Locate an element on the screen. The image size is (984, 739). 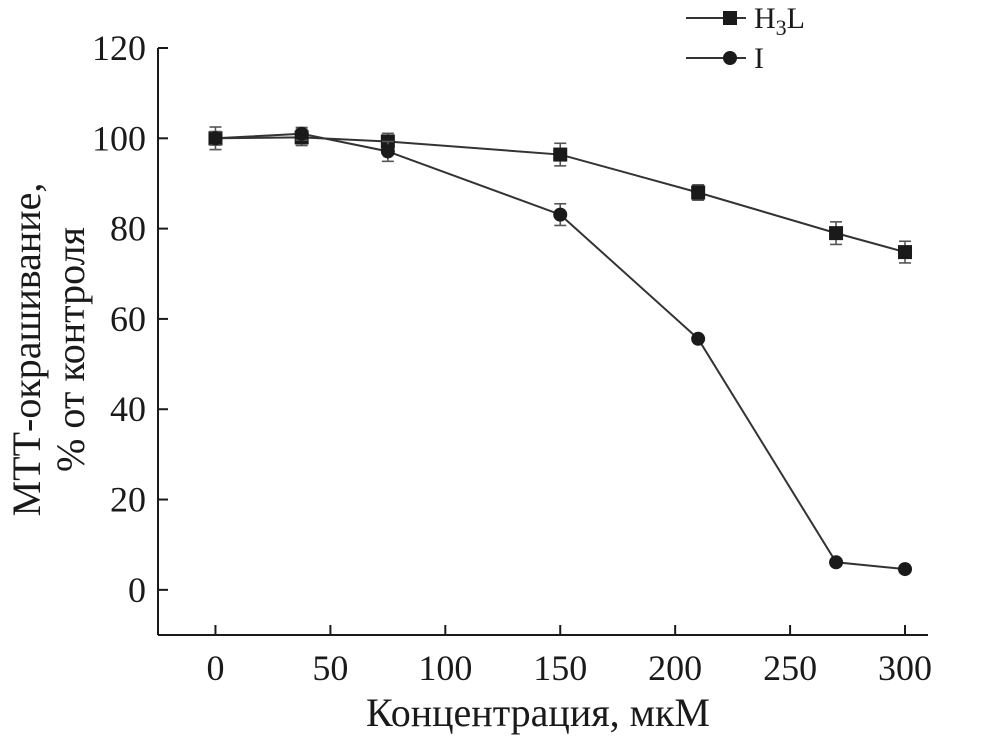
x-tick-label: 150 is located at coordinates (560, 668).